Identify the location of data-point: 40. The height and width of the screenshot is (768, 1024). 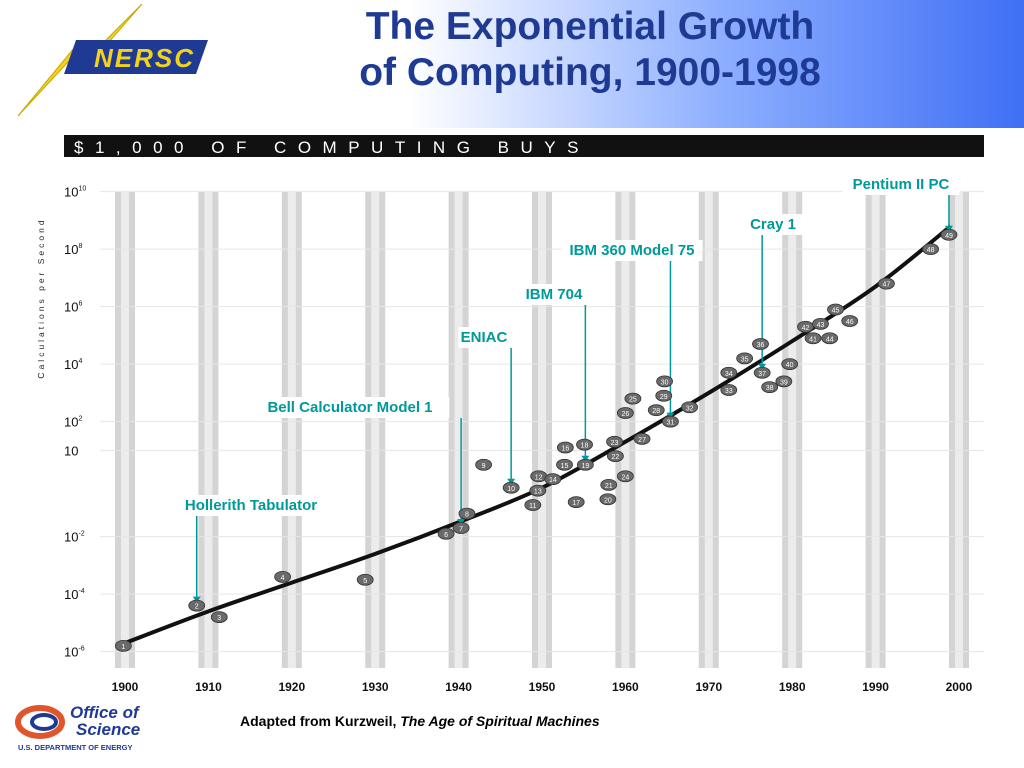
(790, 364).